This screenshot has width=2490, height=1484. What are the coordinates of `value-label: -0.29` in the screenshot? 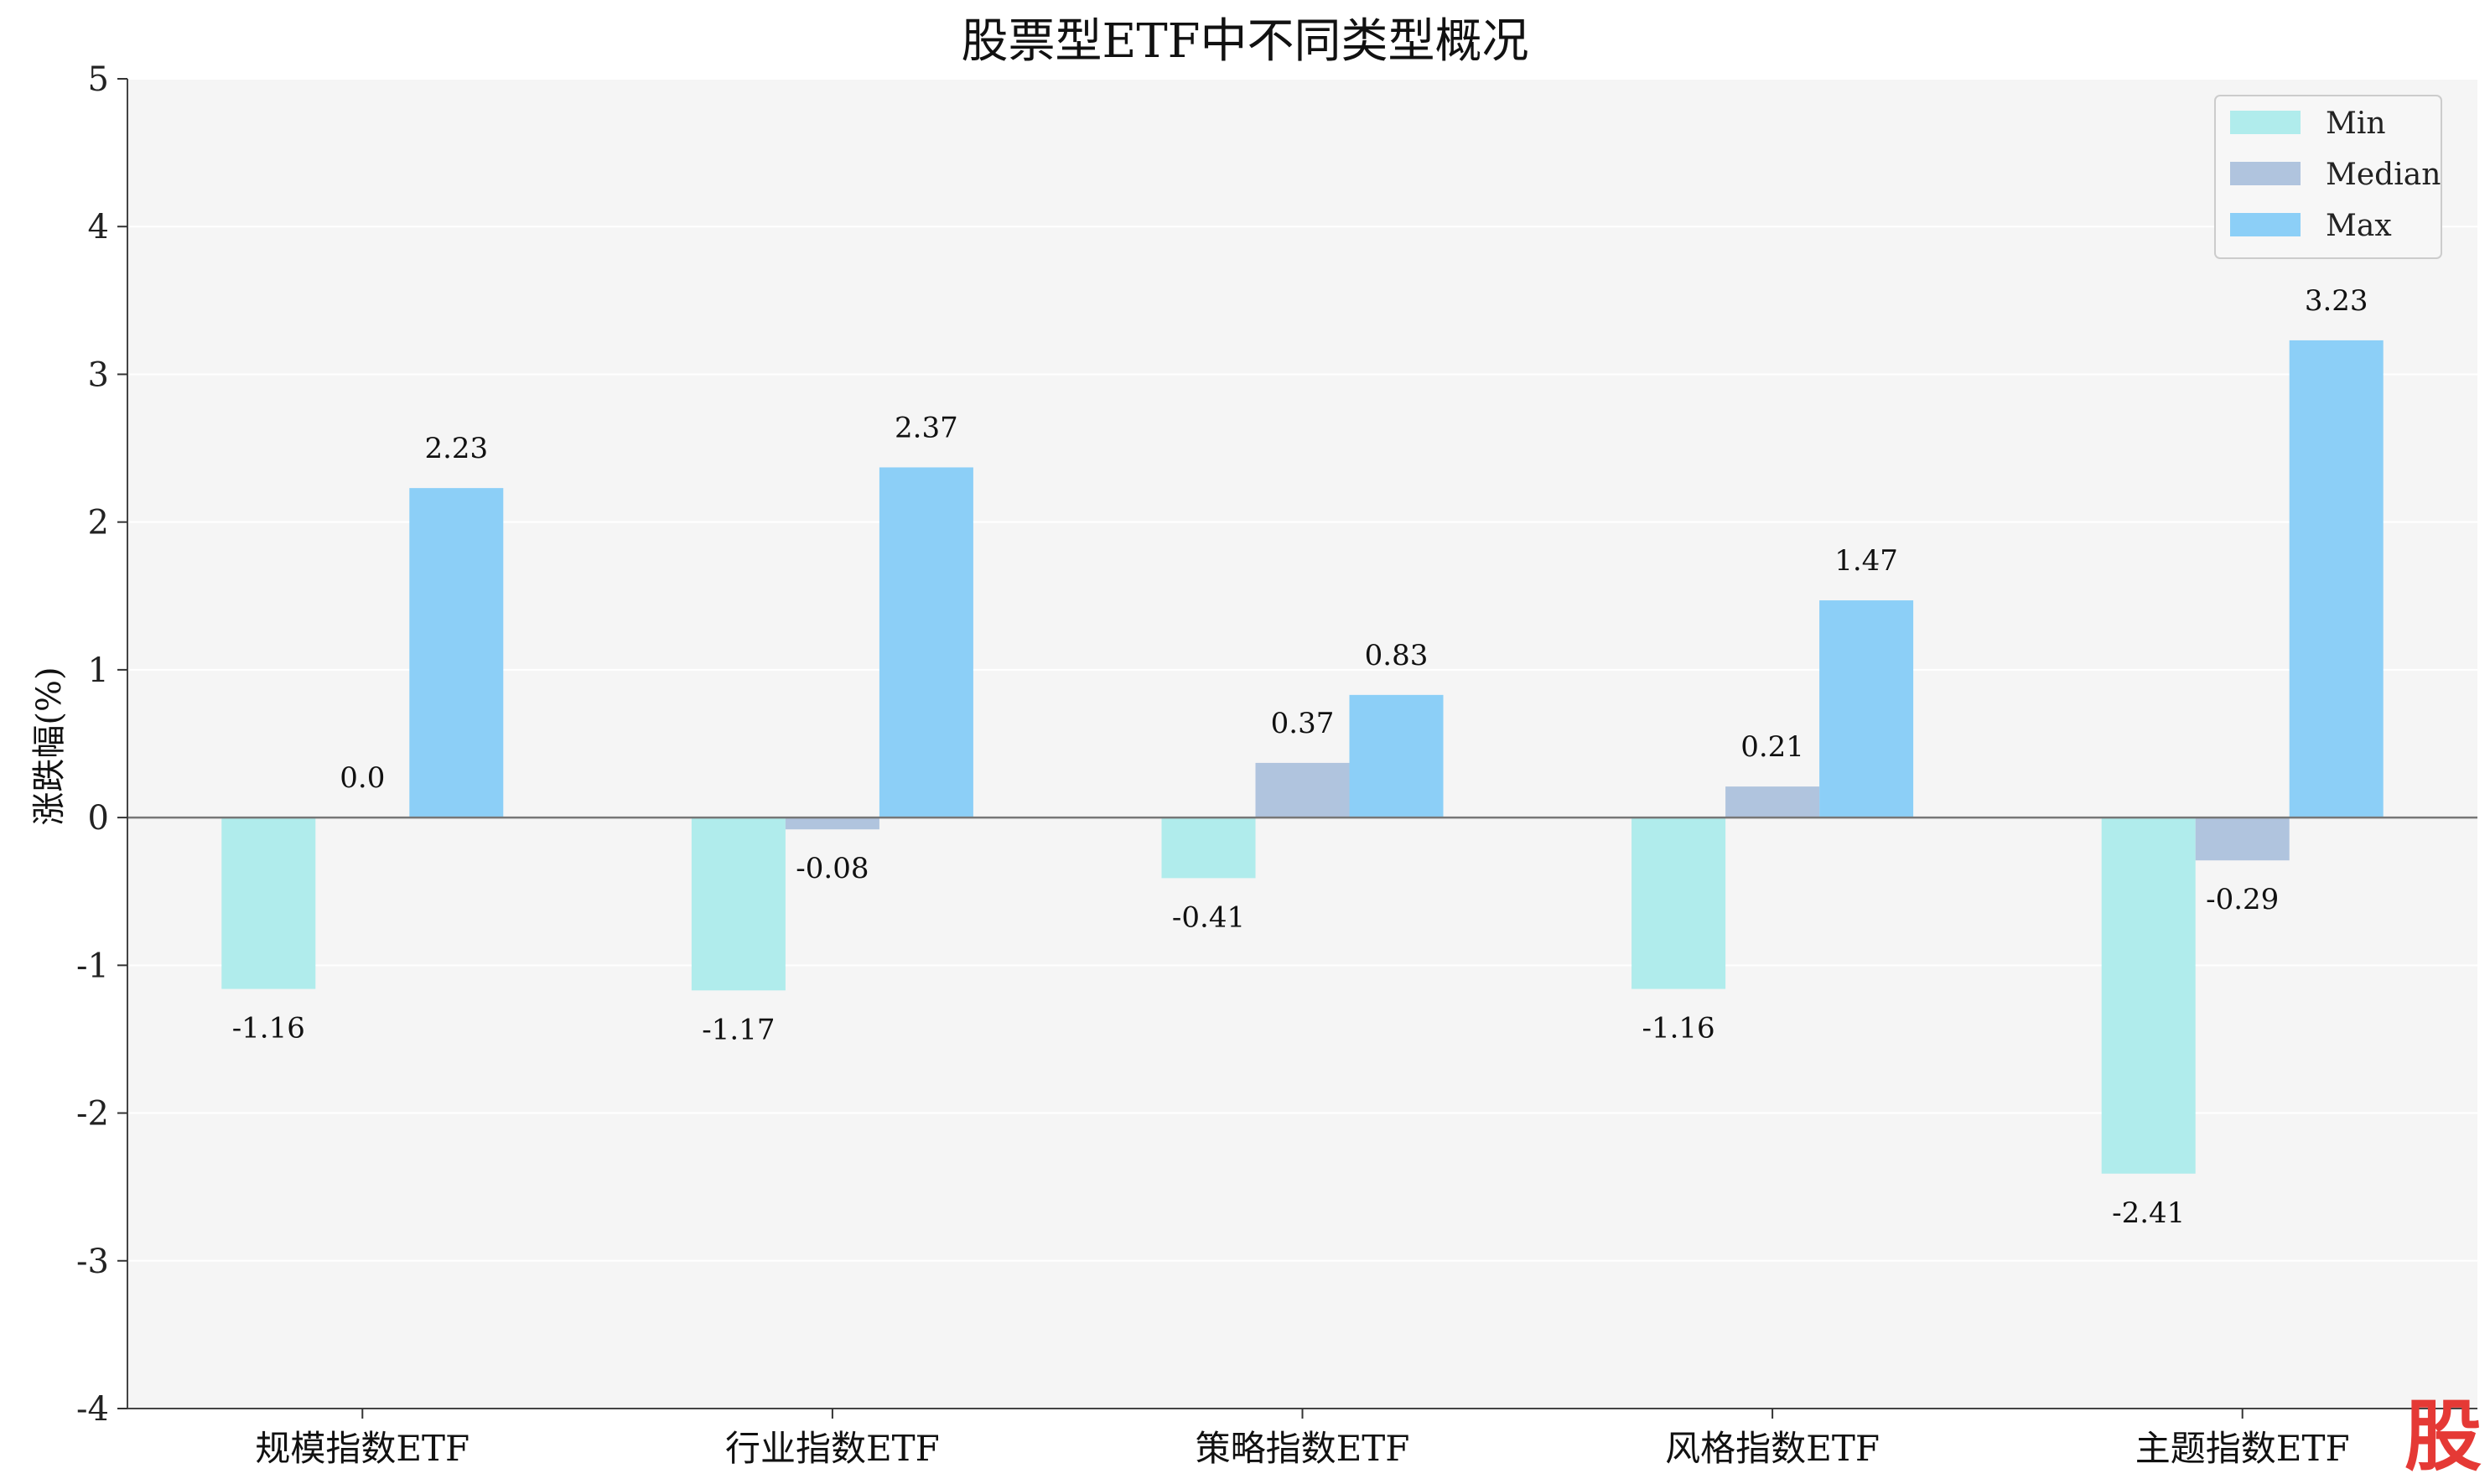 It's located at (2242, 899).